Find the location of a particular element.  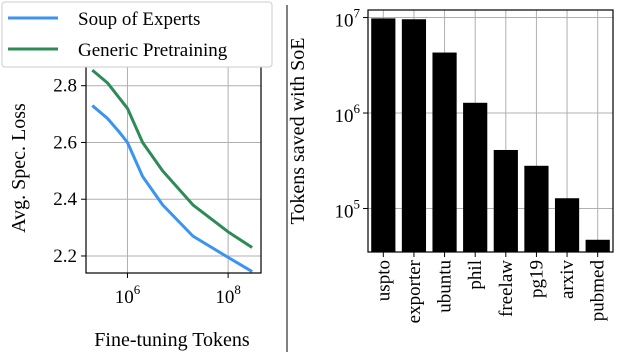

loss-chart-lines is located at coordinates (172, 170).